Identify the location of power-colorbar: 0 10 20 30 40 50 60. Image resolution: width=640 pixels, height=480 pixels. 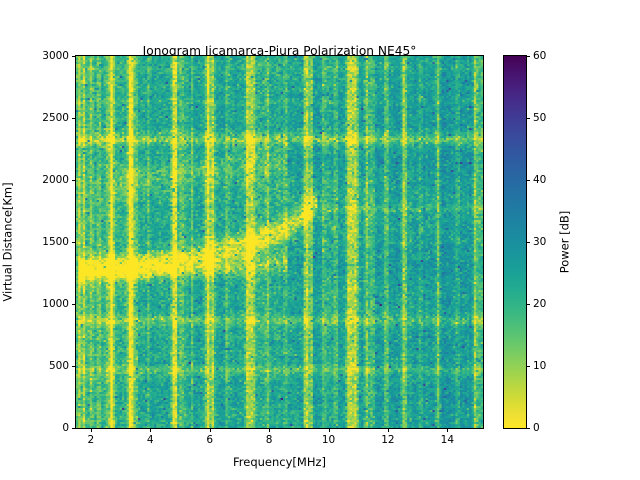
(524, 242).